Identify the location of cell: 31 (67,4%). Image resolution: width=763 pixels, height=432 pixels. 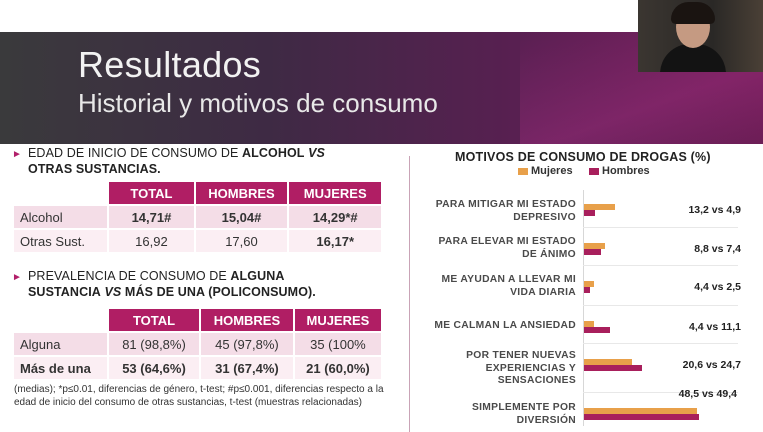
(247, 367).